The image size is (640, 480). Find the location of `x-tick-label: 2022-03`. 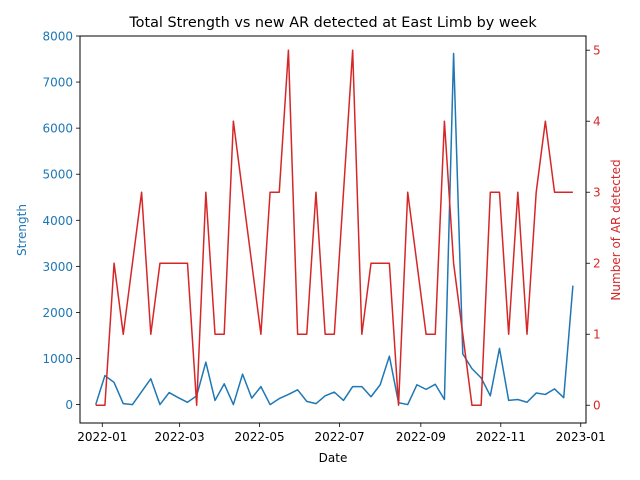

x-tick-label: 2022-03 is located at coordinates (180, 437).